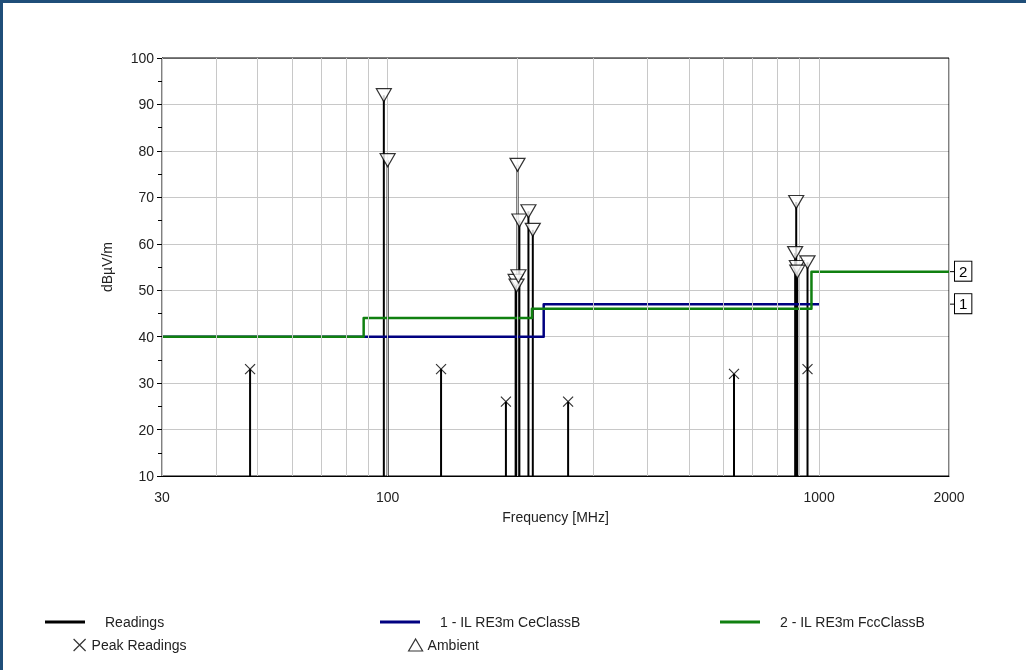 This screenshot has height=670, width=1026. I want to click on y-tick-label: 60, so click(146, 243).